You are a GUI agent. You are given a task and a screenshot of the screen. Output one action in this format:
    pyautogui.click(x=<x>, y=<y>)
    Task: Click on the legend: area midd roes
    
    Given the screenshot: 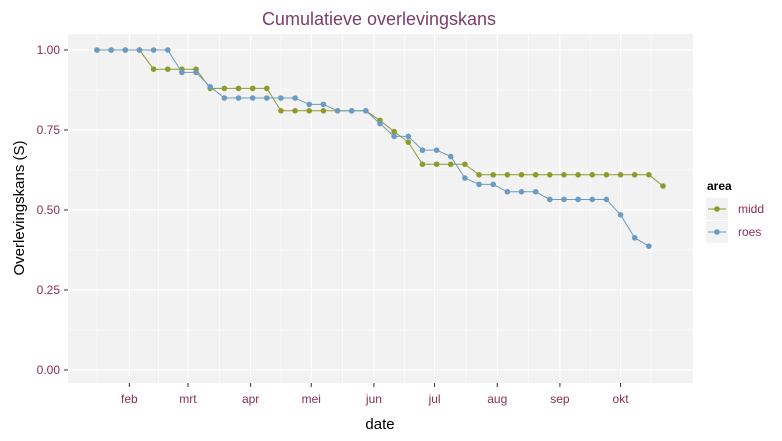 What is the action you would take?
    pyautogui.click(x=735, y=211)
    